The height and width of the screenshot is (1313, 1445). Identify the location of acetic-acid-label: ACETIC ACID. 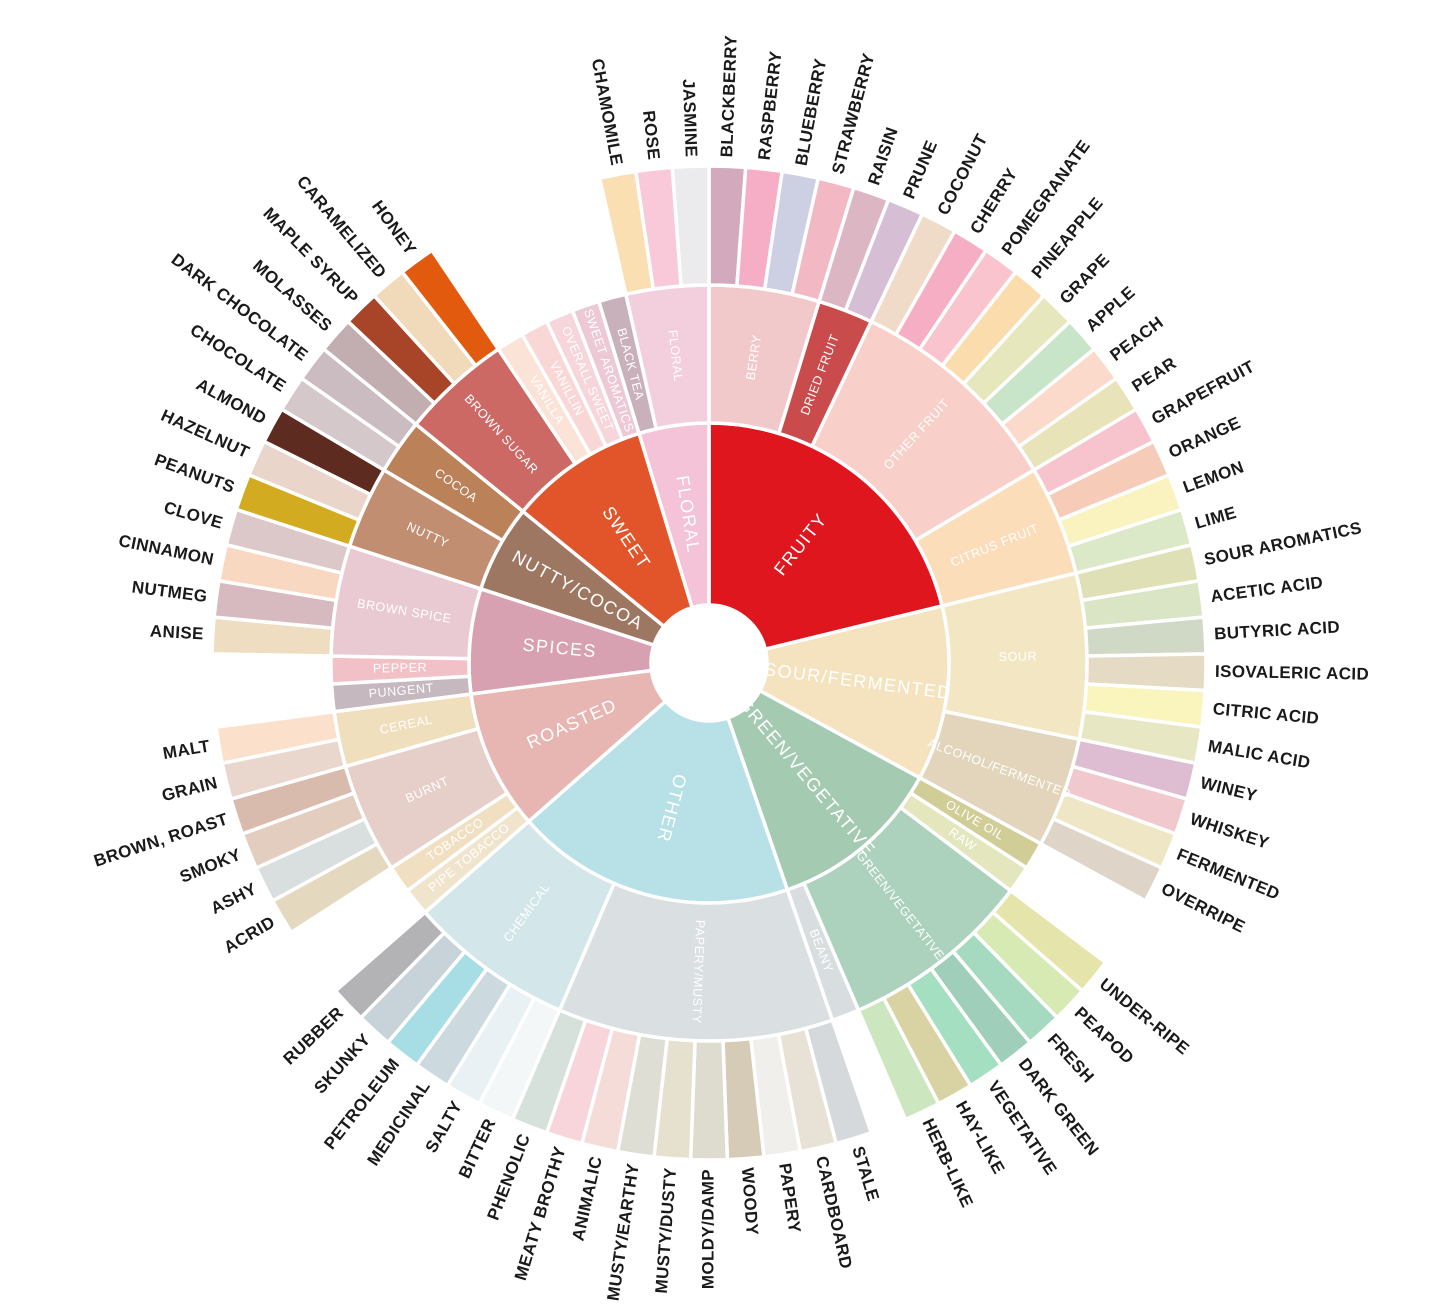
(1266, 589).